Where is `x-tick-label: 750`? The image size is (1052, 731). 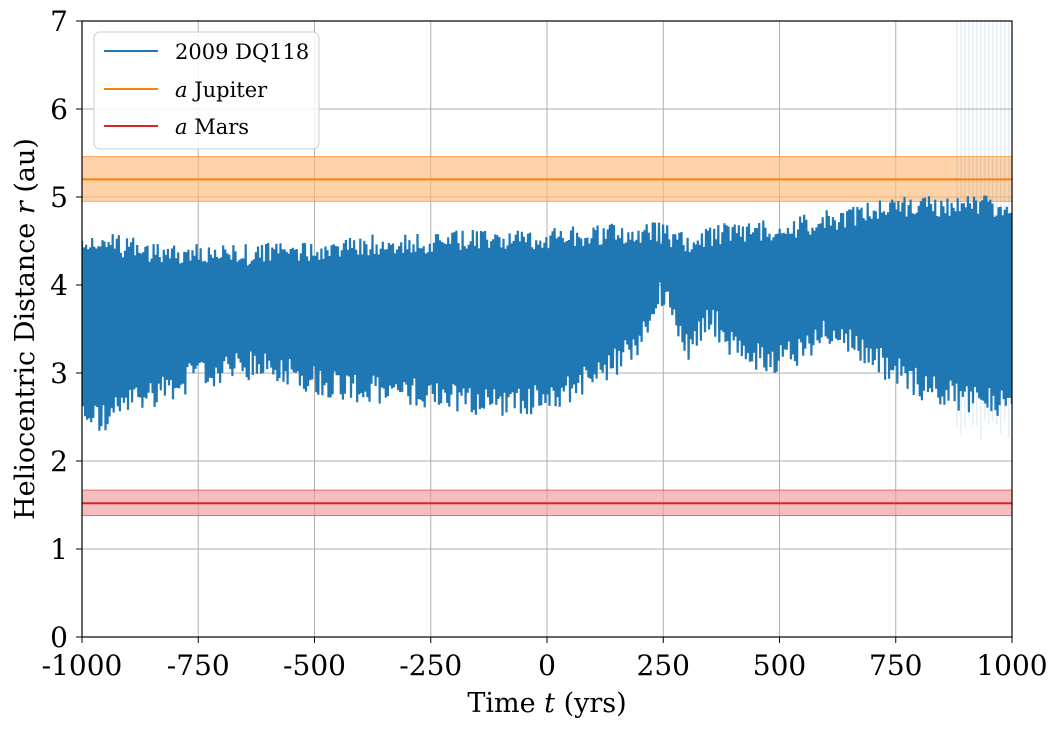 x-tick-label: 750 is located at coordinates (895, 665).